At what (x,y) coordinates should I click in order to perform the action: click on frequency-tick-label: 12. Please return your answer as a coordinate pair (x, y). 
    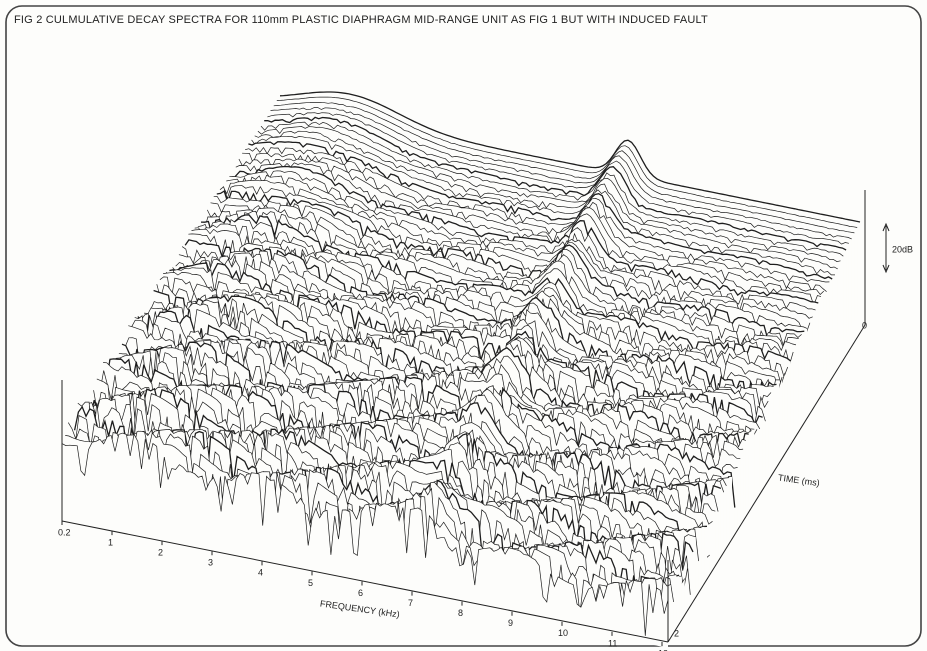
    Looking at the image, I should click on (663, 649).